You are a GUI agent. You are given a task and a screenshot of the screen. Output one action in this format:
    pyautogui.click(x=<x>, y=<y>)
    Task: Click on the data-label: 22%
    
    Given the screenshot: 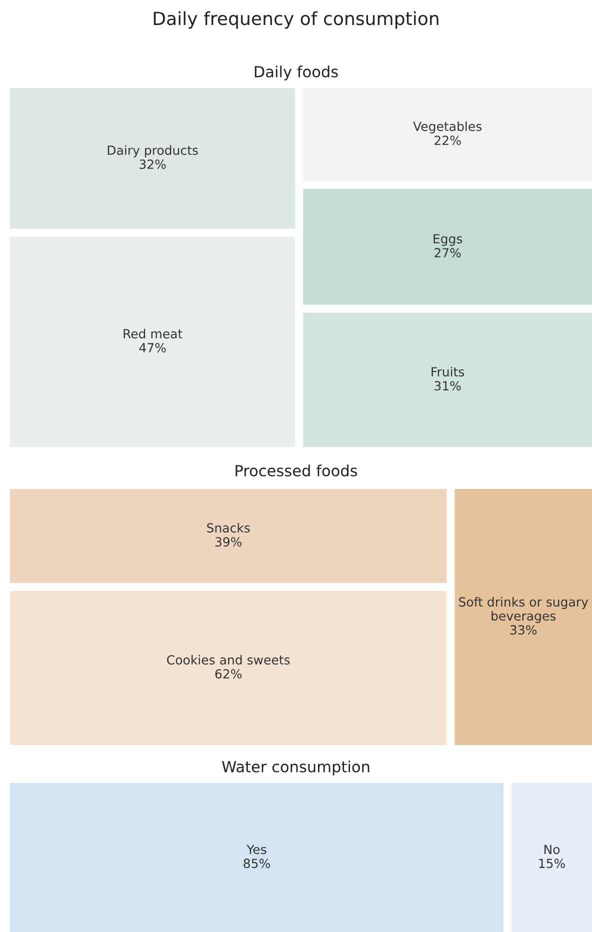 What is the action you would take?
    pyautogui.click(x=447, y=141)
    